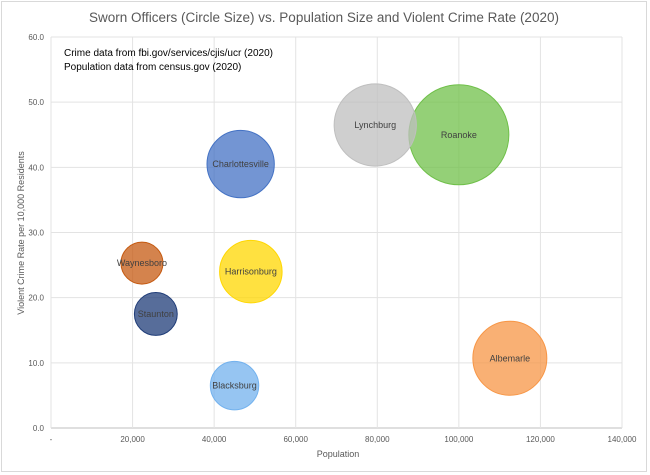 This screenshot has height=475, width=650. I want to click on y-tick-label: 30.0, so click(36, 233).